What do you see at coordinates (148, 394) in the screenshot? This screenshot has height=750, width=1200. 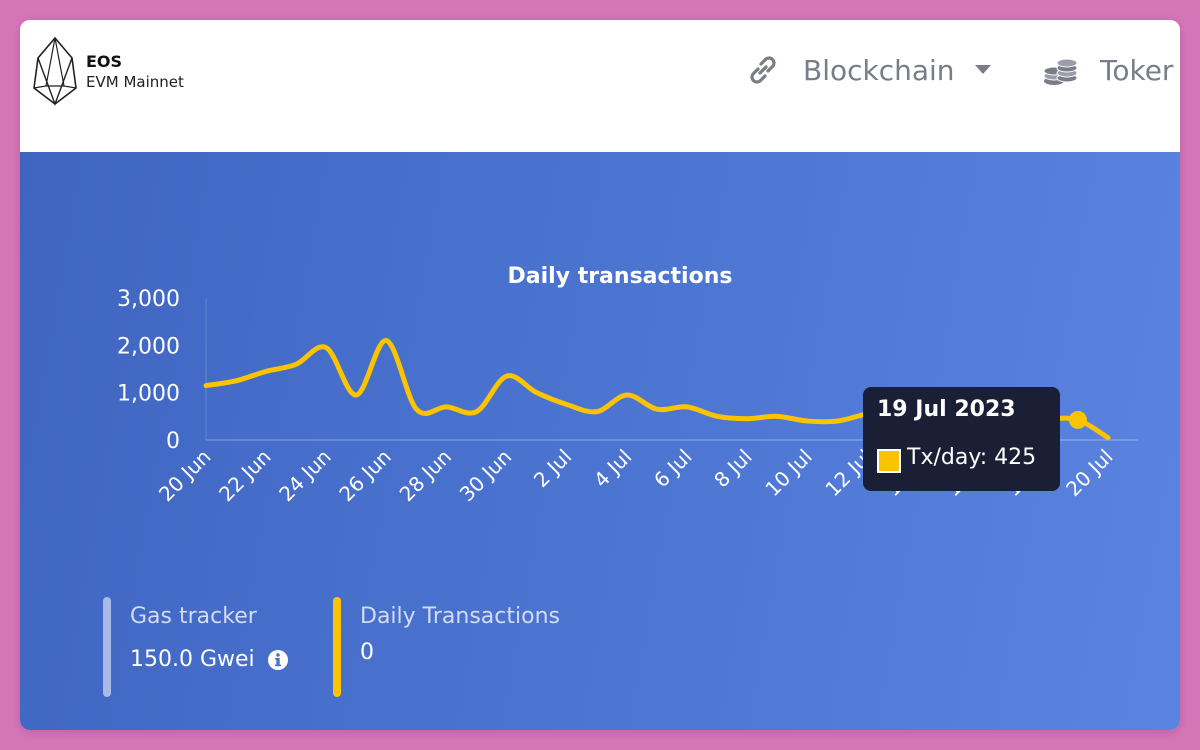 I see `y-tick-label: 1,000` at bounding box center [148, 394].